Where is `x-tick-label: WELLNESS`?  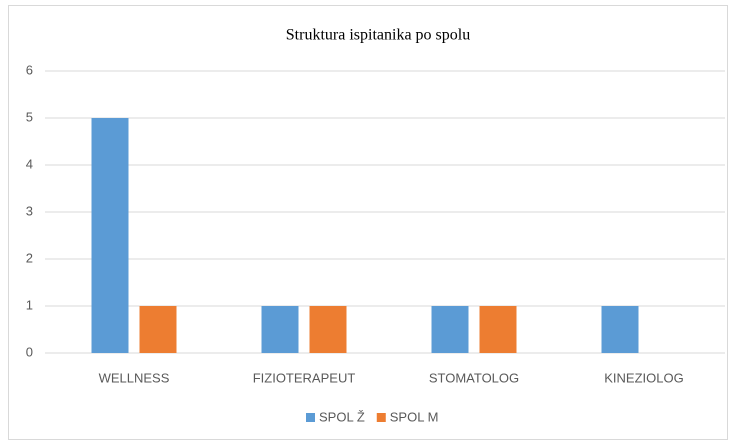
x-tick-label: WELLNESS is located at coordinates (134, 377).